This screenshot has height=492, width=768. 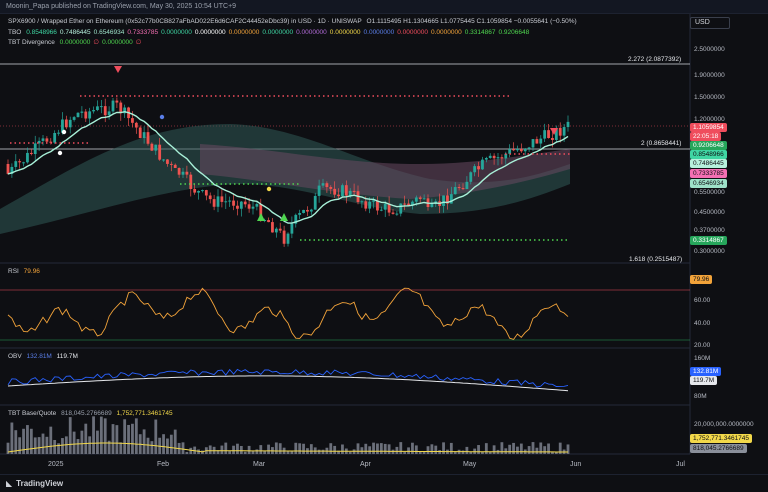 I want to click on price-tick: 0.5500000, so click(x=709, y=192).